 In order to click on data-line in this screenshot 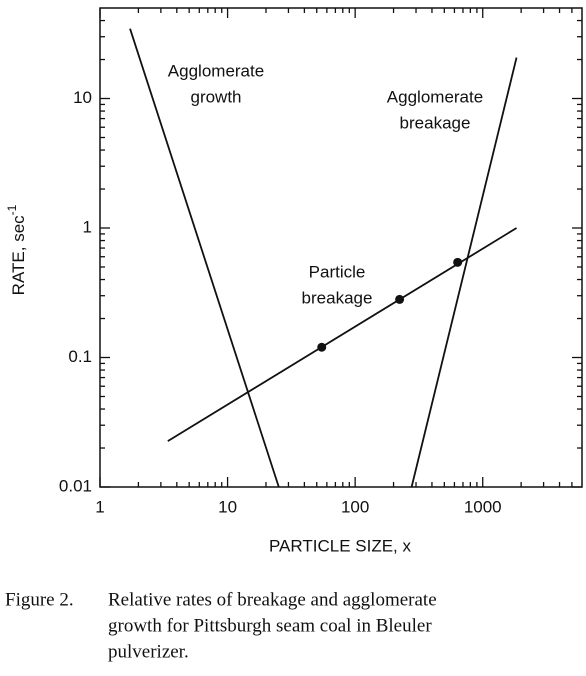, I will do `click(464, 272)`.